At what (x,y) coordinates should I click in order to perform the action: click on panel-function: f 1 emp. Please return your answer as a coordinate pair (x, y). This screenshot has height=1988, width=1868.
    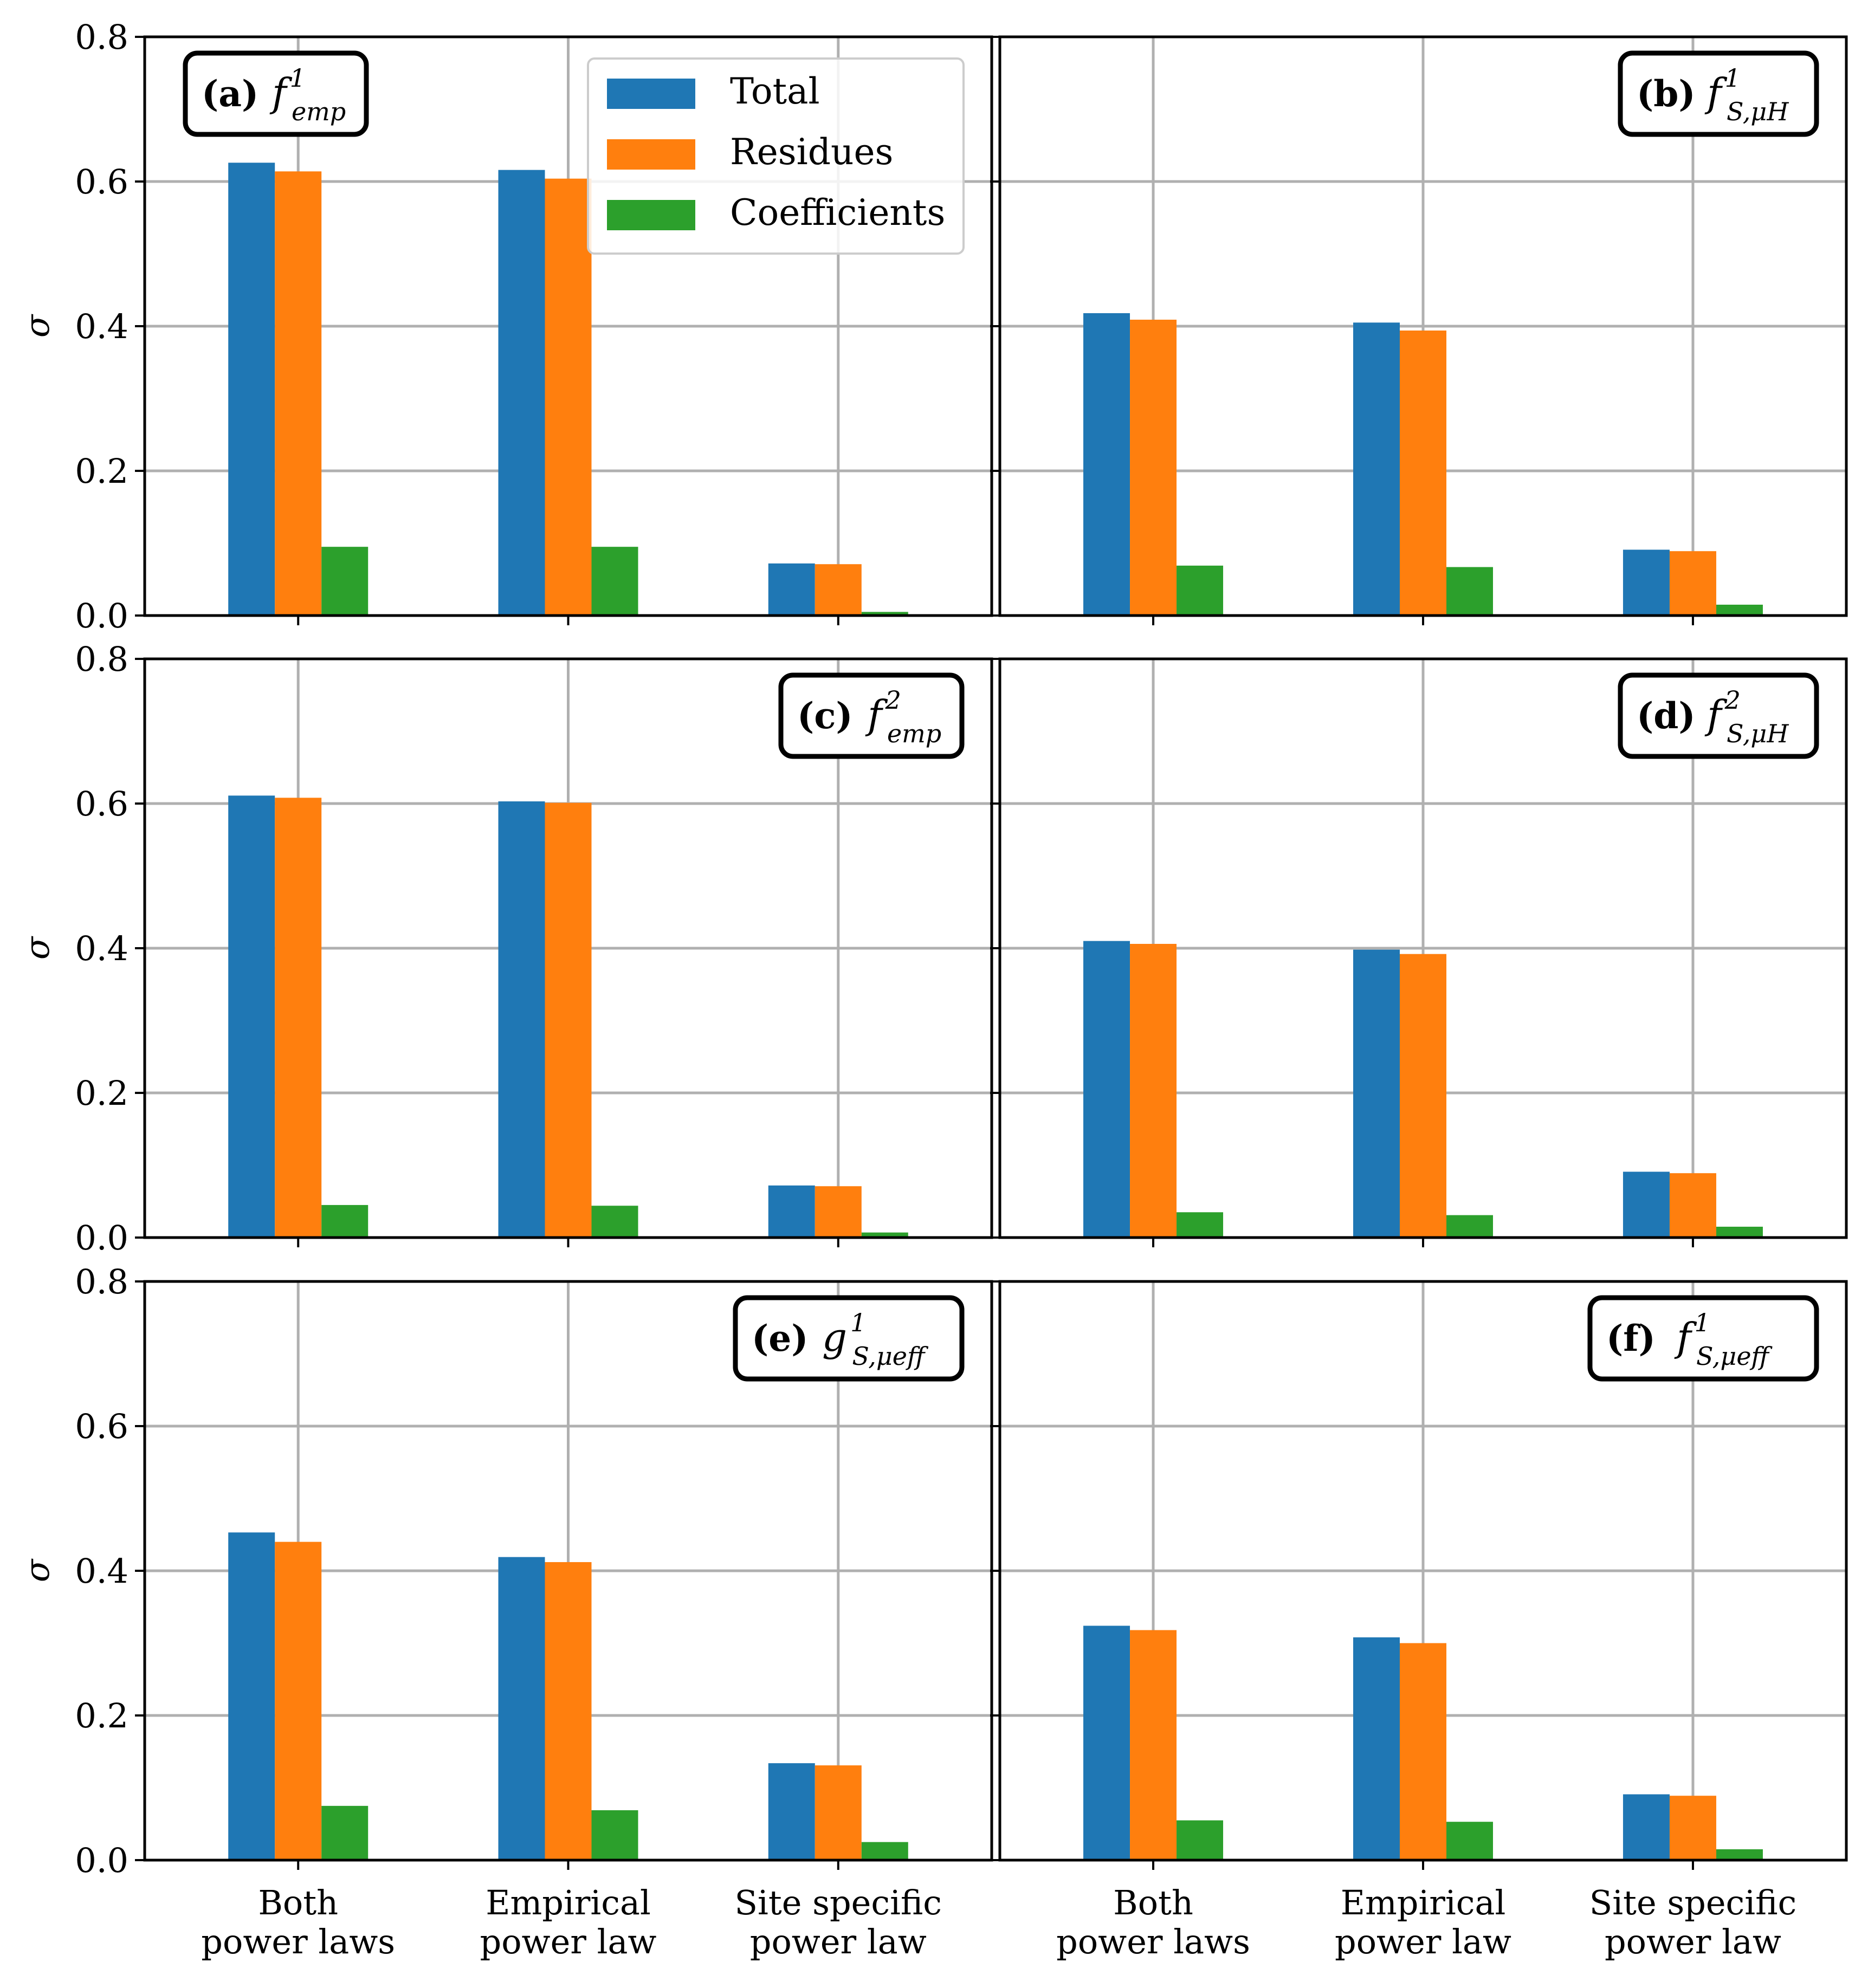
    Looking at the image, I should click on (307, 94).